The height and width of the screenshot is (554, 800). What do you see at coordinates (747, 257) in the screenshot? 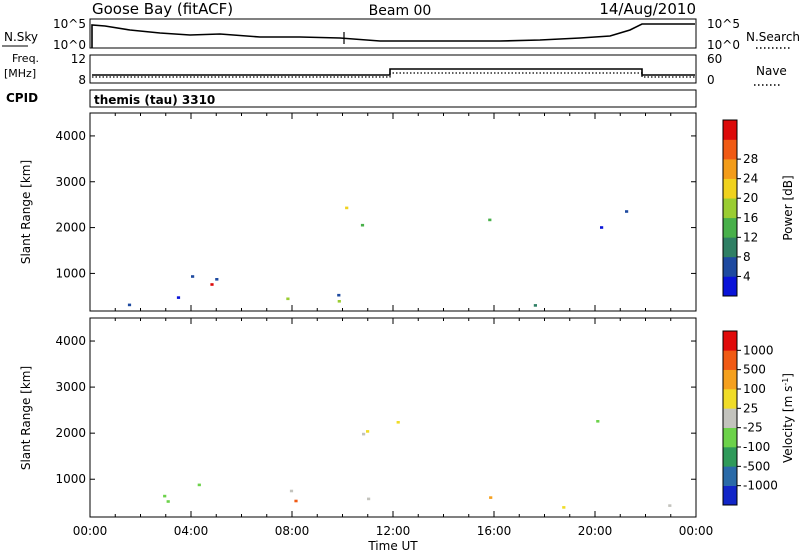
I see `power-colorbar-tick-label: 8` at bounding box center [747, 257].